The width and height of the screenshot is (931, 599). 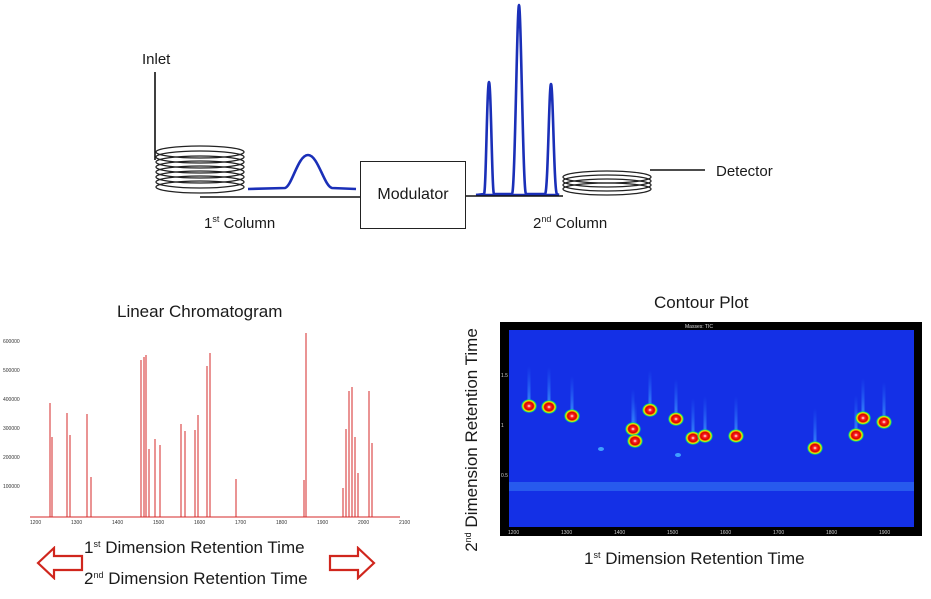 What do you see at coordinates (302, 172) in the screenshot?
I see `first-dimension-peak` at bounding box center [302, 172].